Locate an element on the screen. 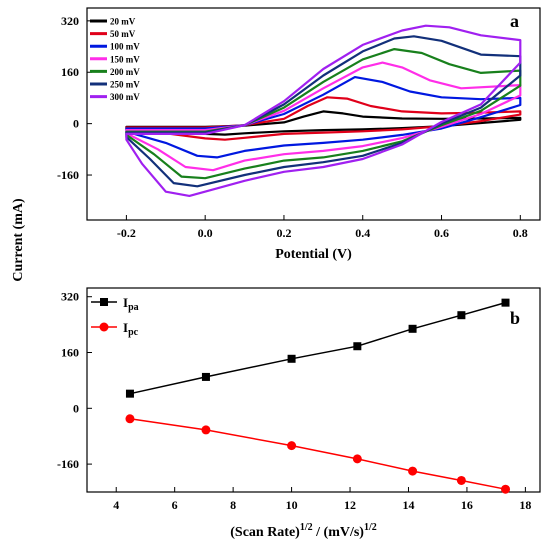 The height and width of the screenshot is (550, 550). panel-a-x-tick-label: 0.4 is located at coordinates (362, 233).